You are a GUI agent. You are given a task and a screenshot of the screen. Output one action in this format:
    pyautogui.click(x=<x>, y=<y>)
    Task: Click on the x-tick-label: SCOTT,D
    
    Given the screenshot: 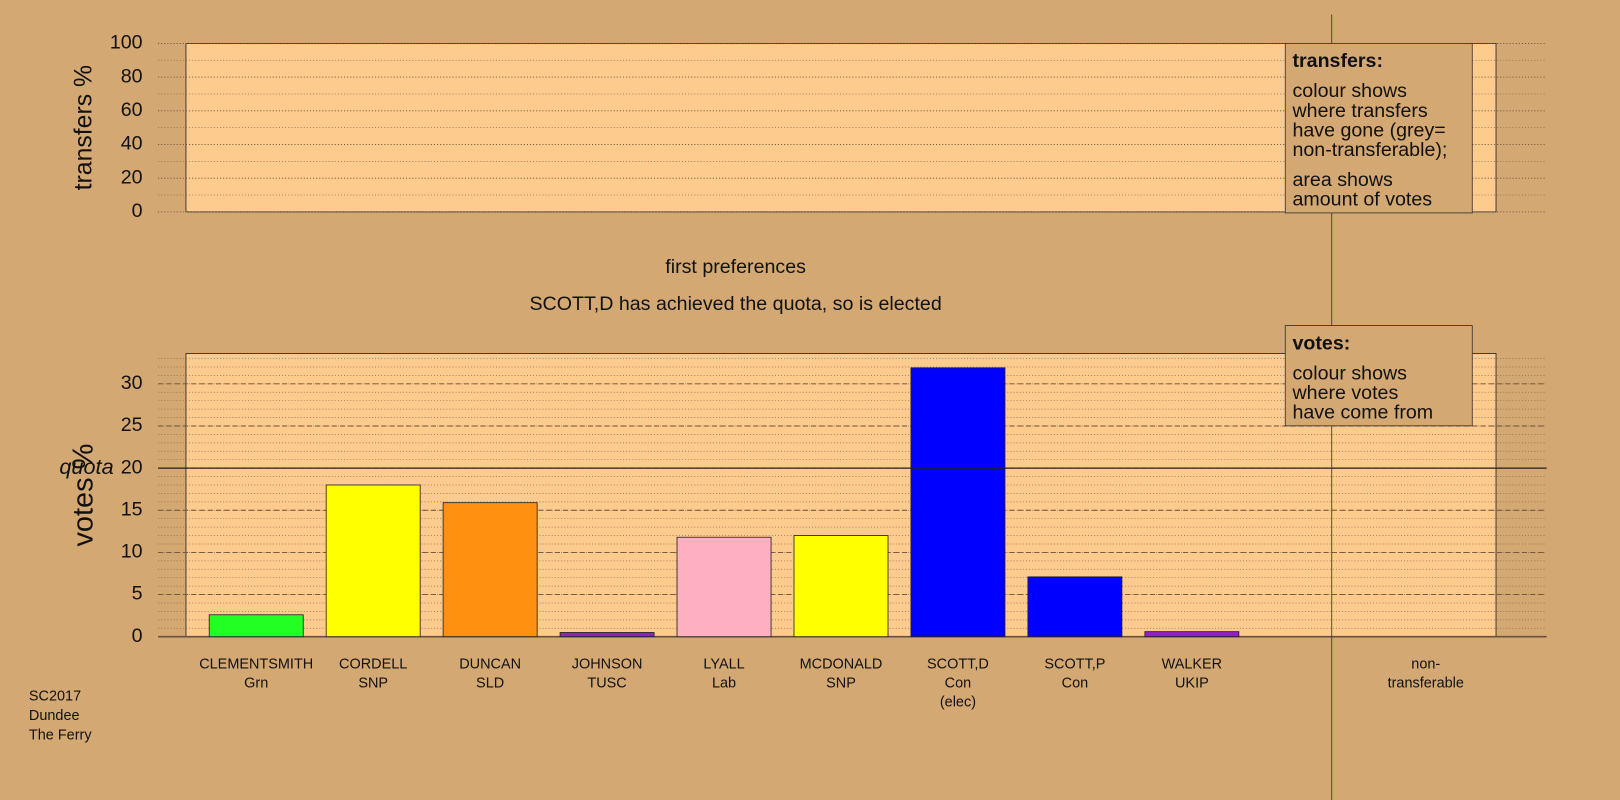 What is the action you would take?
    pyautogui.click(x=958, y=664)
    